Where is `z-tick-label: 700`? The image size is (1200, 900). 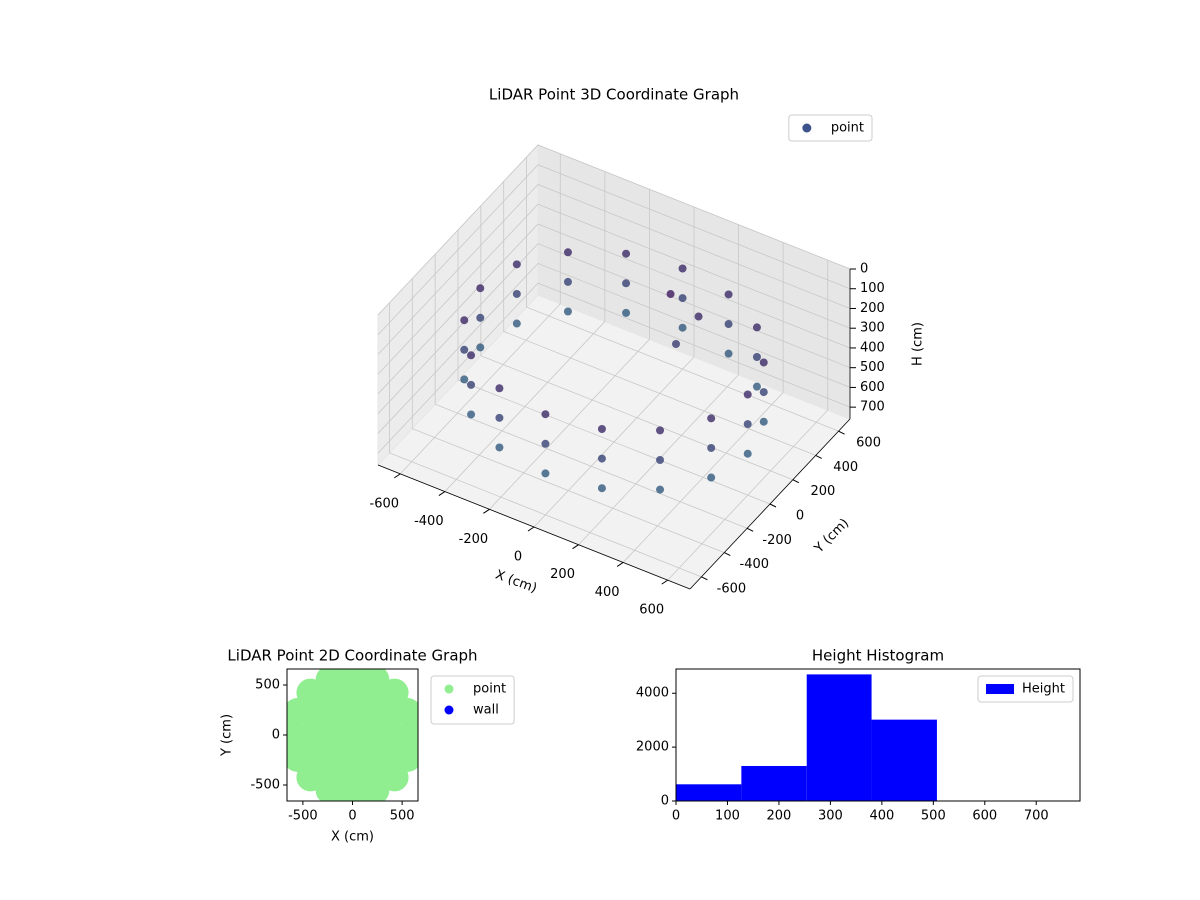
z-tick-label: 700 is located at coordinates (872, 407).